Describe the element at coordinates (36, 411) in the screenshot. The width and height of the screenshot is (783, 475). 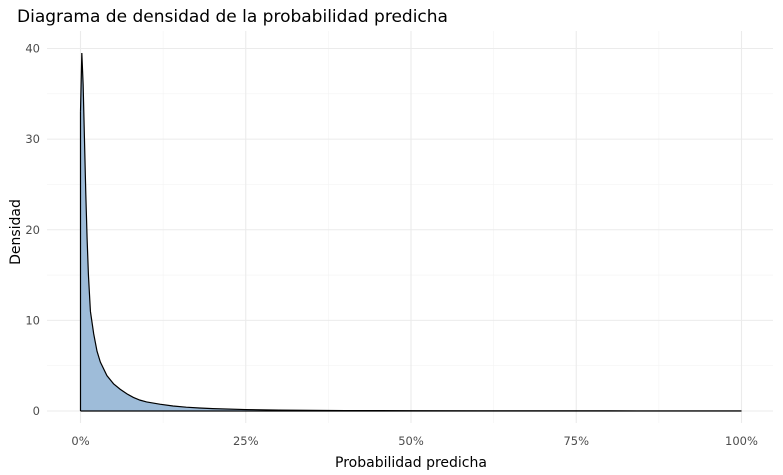
I see `y-tick-label: 0` at that location.